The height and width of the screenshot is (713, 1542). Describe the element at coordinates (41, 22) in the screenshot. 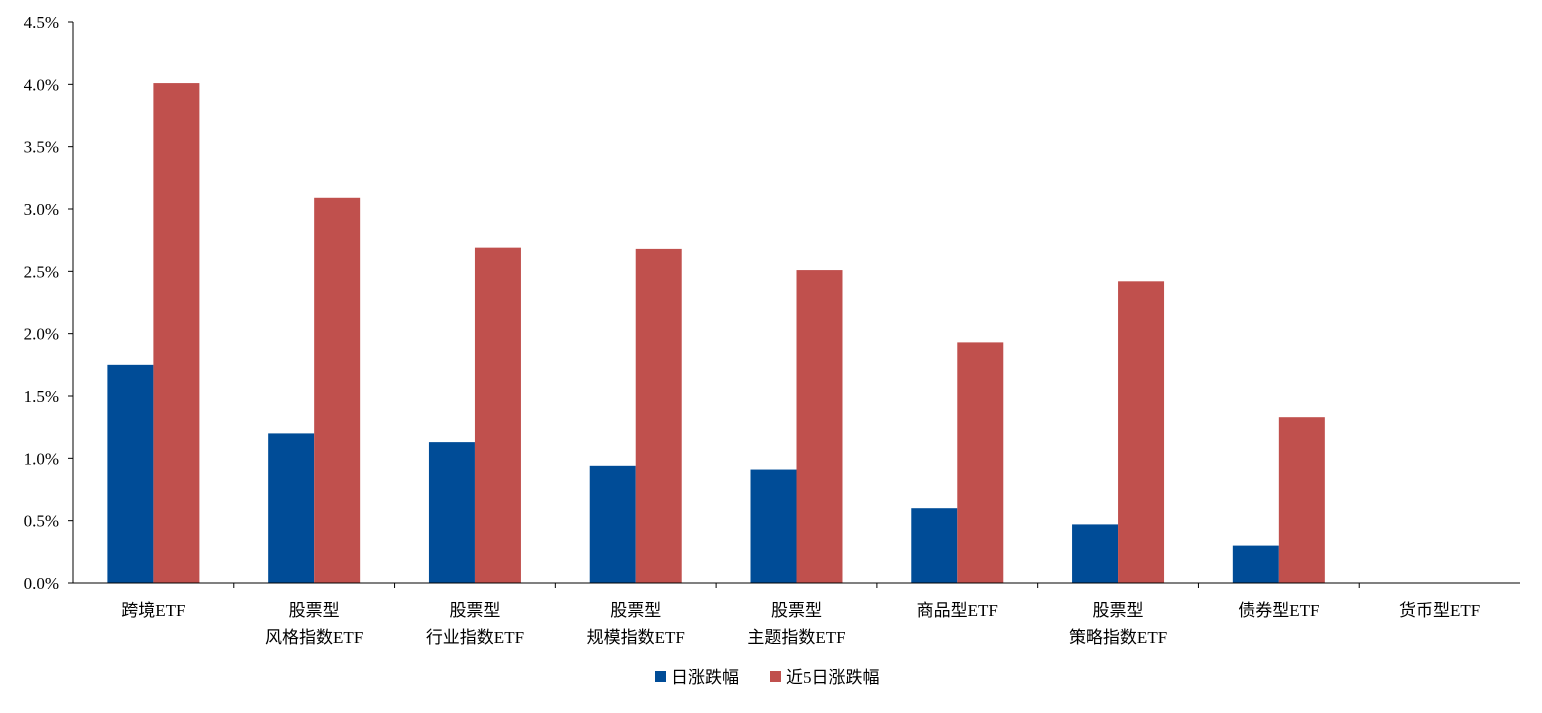

I see `y-tick-label: 4.5%` at that location.